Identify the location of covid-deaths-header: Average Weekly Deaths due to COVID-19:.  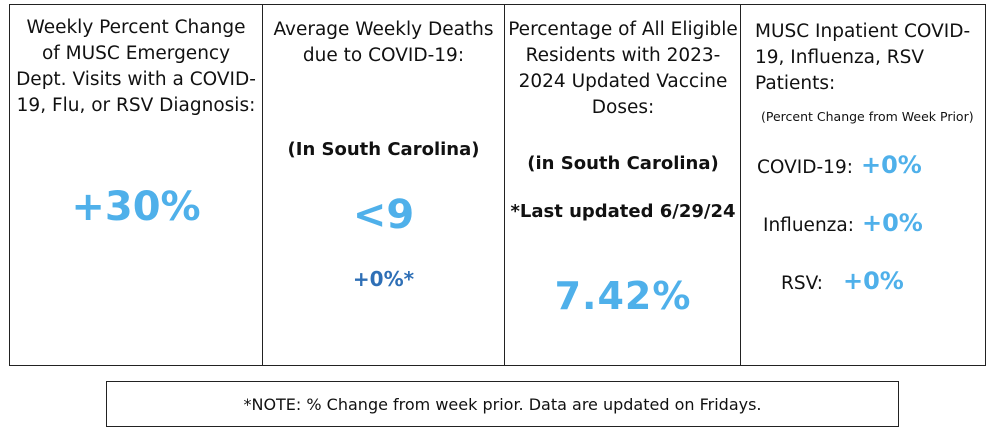
(383, 42).